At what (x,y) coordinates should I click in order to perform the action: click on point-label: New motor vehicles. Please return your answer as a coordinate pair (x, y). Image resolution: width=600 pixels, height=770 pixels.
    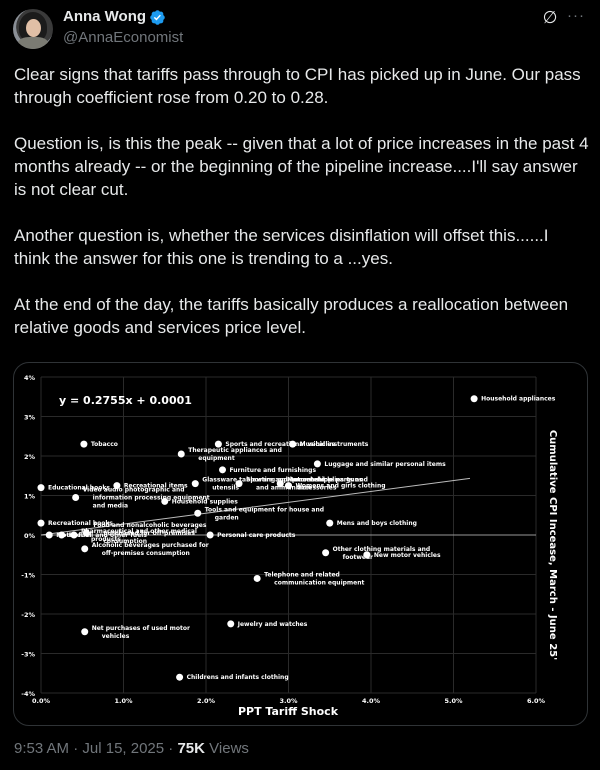
    Looking at the image, I should click on (407, 555).